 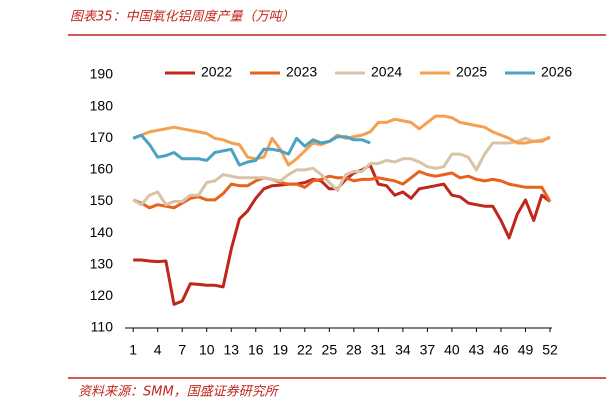 I want to click on y-tick-label: 190, so click(x=102, y=74).